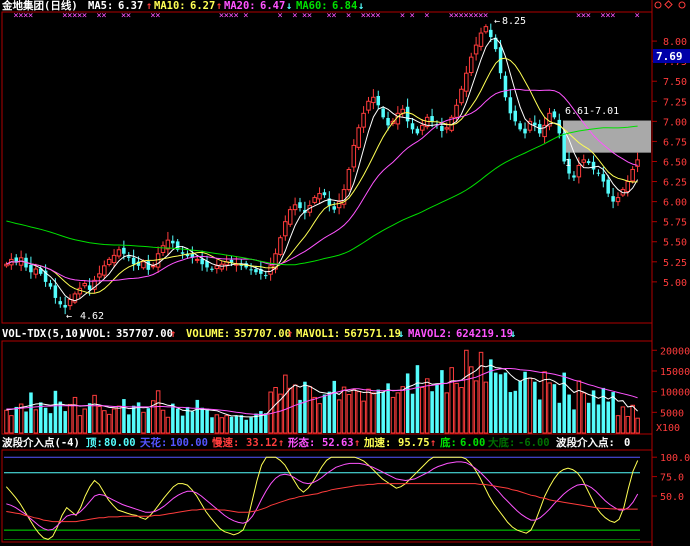 The height and width of the screenshot is (546, 690). Describe the element at coordinates (289, 6) in the screenshot. I see `ma20-arrow: ↓` at that location.